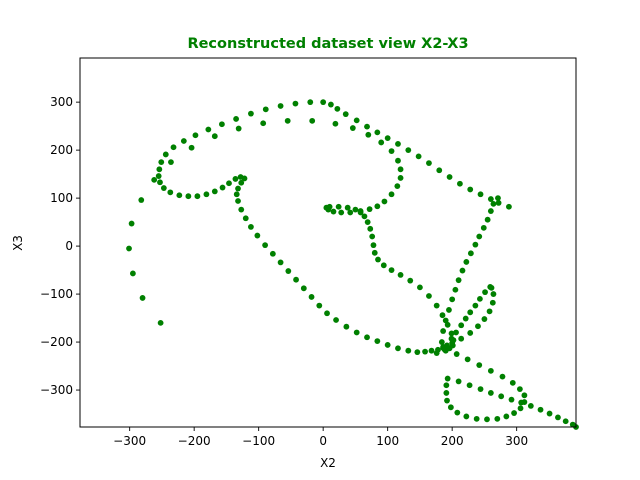  I want to click on x-tick-label: 200, so click(452, 441).